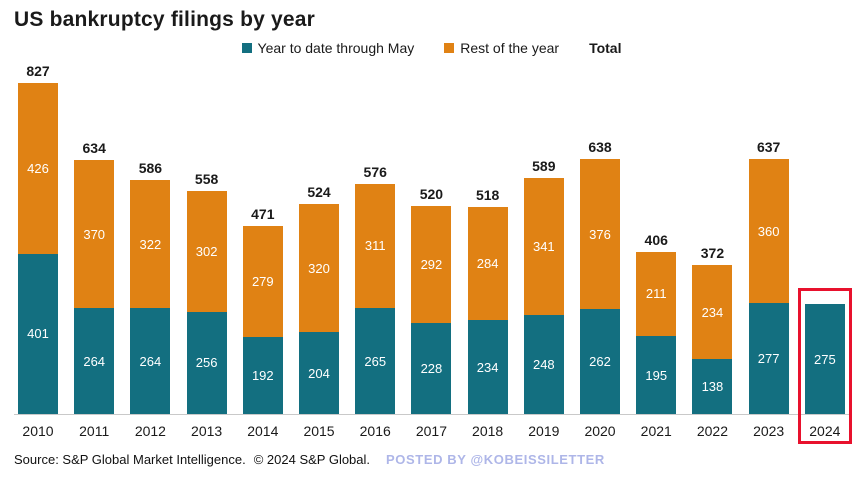  I want to click on total-label: 576, so click(375, 171).